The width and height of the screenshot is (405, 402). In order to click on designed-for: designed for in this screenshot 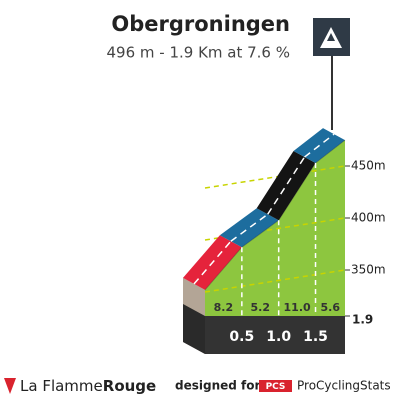, I will do `click(217, 386)`.